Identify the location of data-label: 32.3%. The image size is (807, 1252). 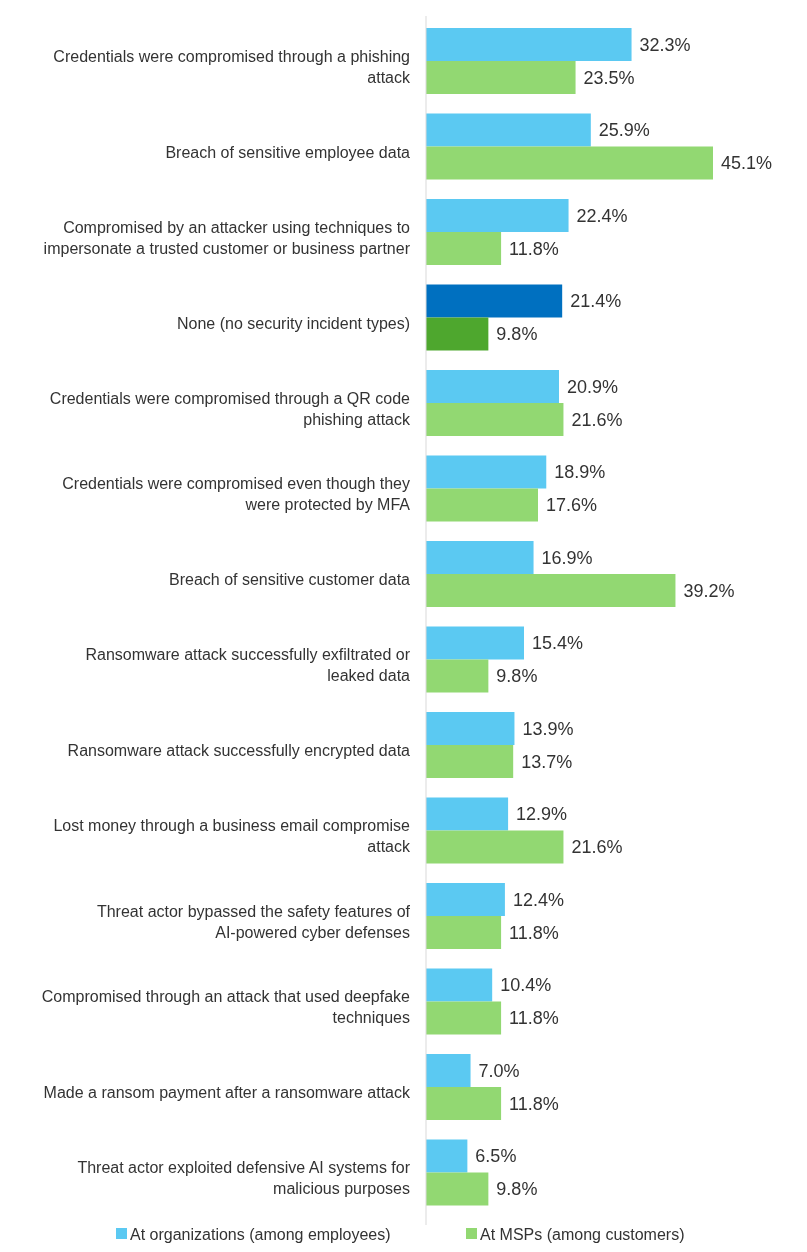
(665, 44).